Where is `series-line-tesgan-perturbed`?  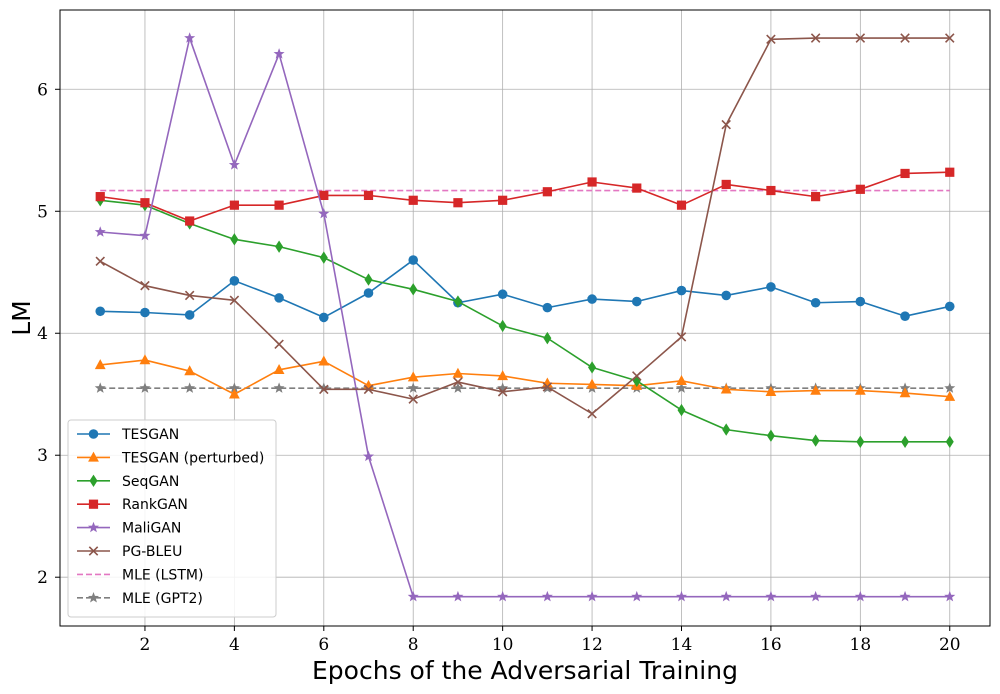
series-line-tesgan-perturbed is located at coordinates (525, 378).